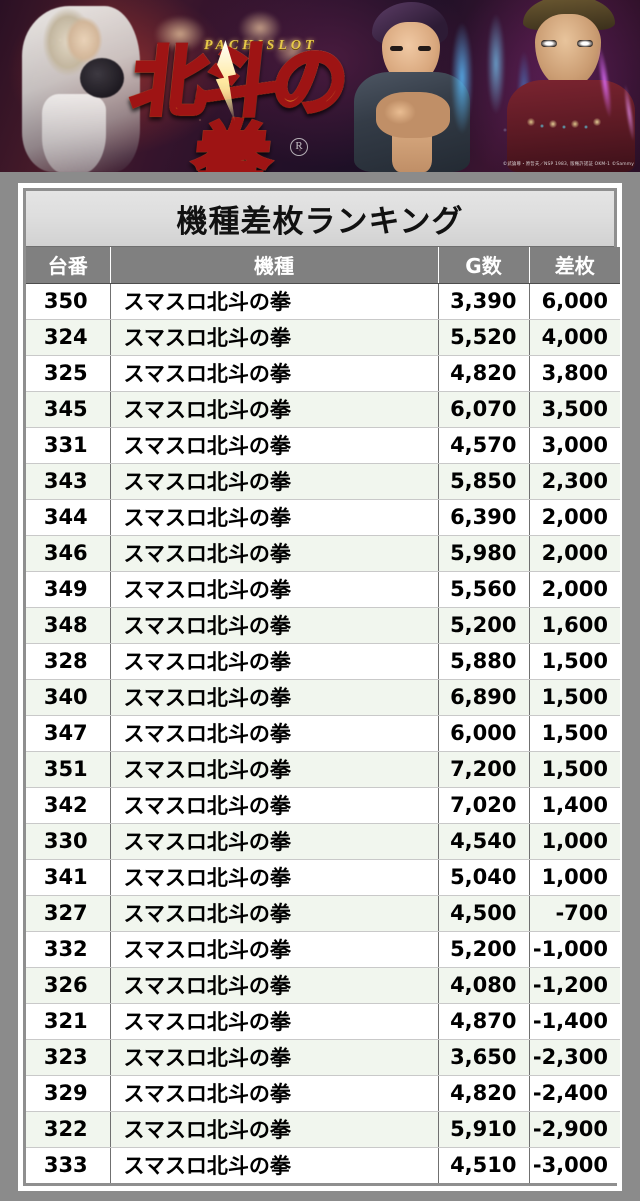 The image size is (640, 1201). What do you see at coordinates (323, 949) in the screenshot?
I see `table-row: 332 スマスロ北斗の拳 5,200 -1,000` at bounding box center [323, 949].